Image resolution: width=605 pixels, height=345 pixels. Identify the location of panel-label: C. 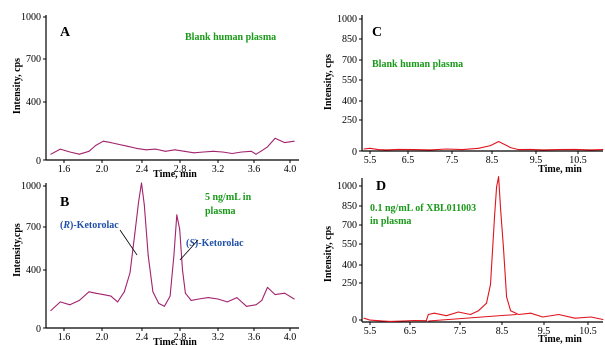
(377, 32).